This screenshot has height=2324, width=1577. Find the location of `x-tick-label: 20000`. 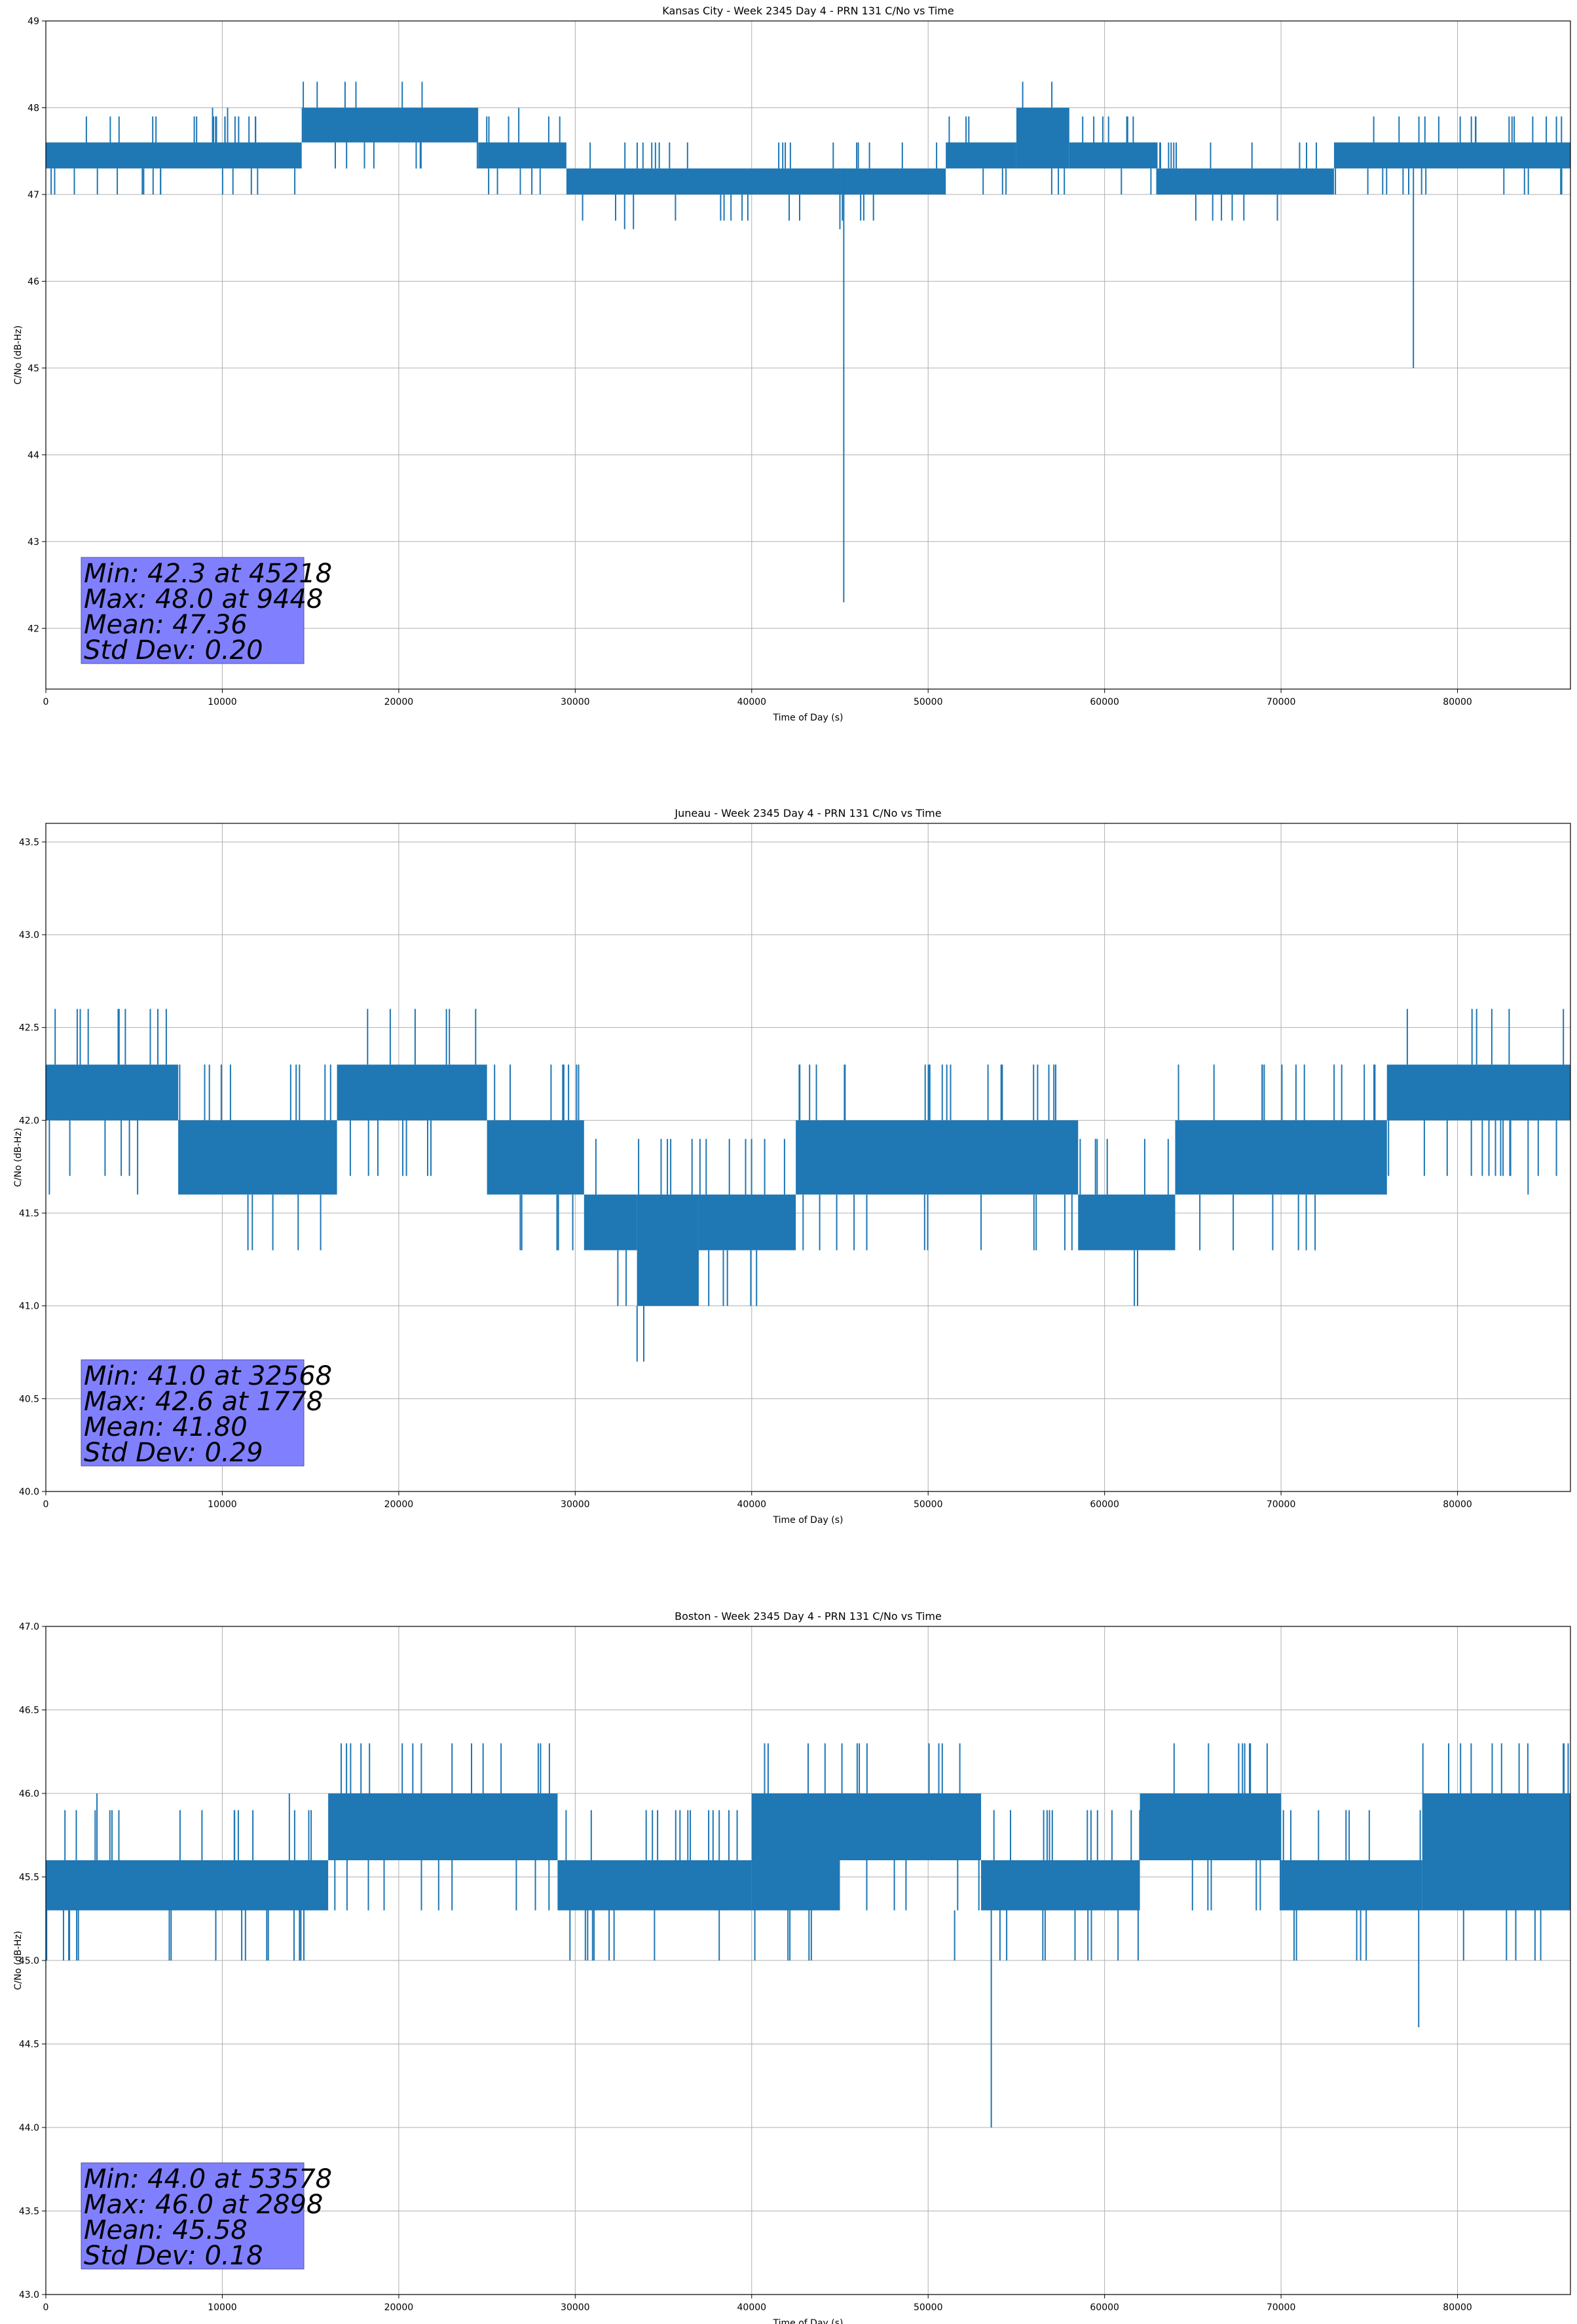

x-tick-label: 20000 is located at coordinates (399, 702).